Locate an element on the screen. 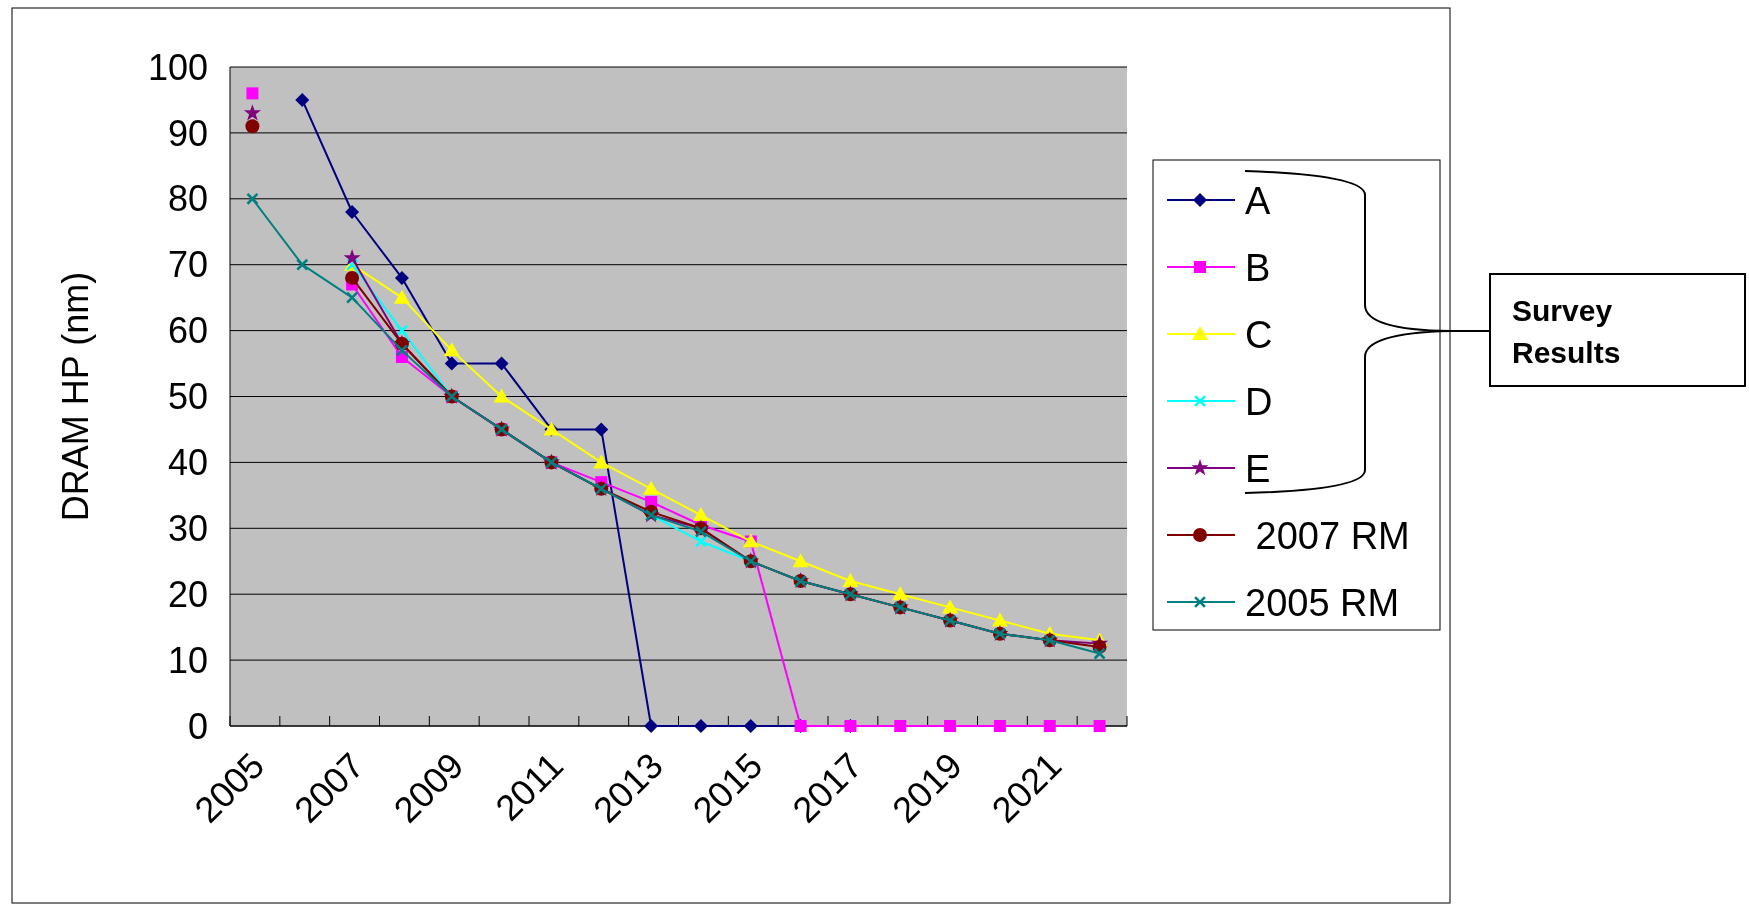  y-tick-label: 90 is located at coordinates (187, 133).